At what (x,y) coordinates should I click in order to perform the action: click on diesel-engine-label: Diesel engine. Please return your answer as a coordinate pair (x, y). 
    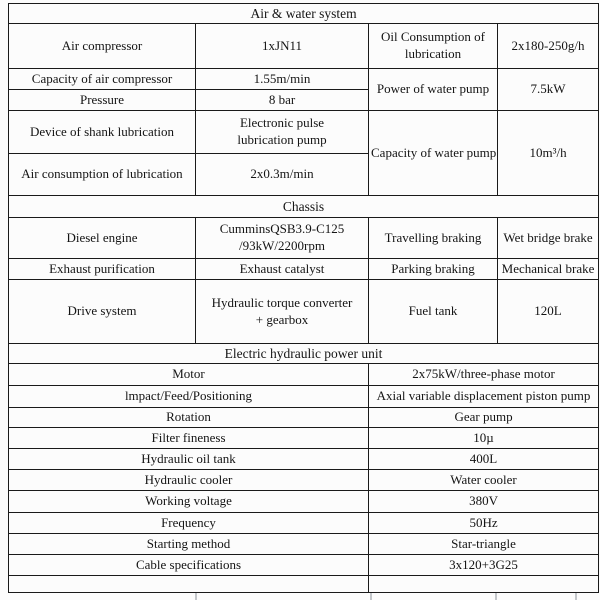
    Looking at the image, I should click on (102, 238).